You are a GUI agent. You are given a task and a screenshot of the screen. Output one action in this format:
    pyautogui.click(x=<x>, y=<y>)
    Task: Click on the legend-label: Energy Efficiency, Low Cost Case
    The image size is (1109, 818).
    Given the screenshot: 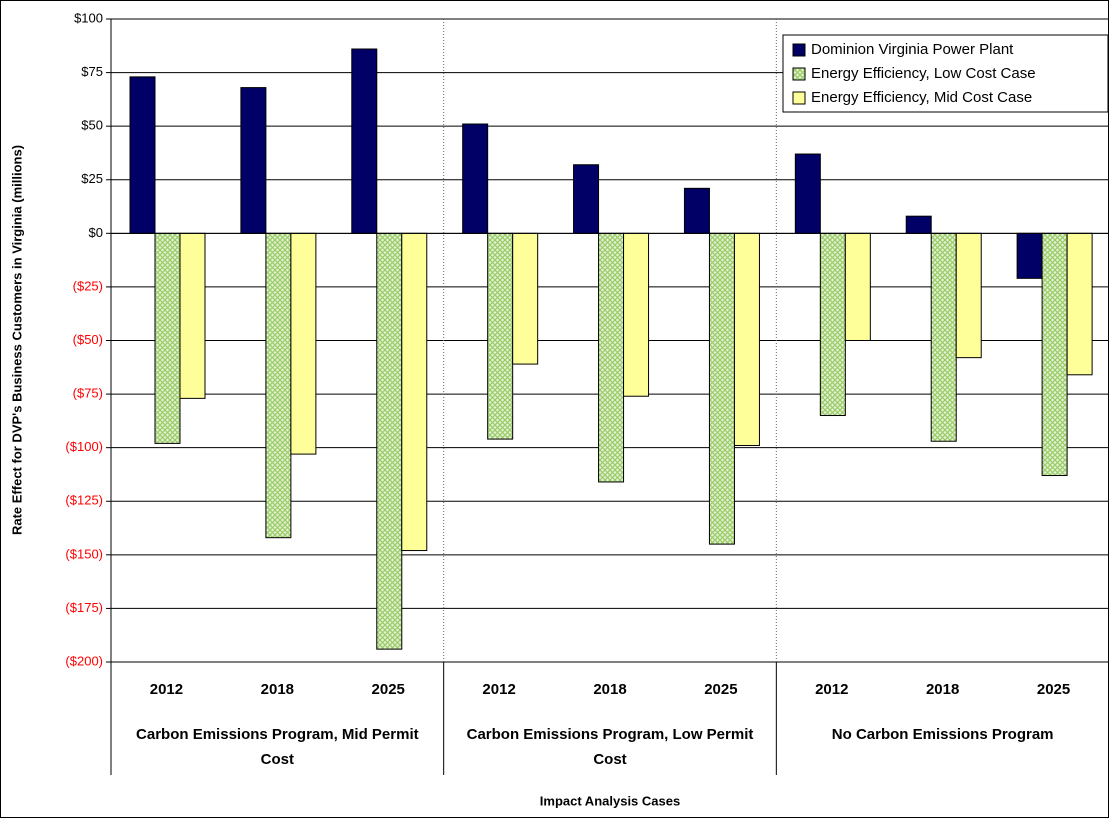 What is the action you would take?
    pyautogui.click(x=923, y=73)
    